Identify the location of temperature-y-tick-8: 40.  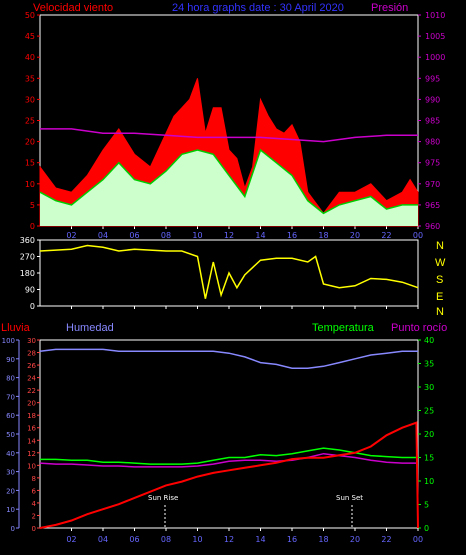
(429, 340).